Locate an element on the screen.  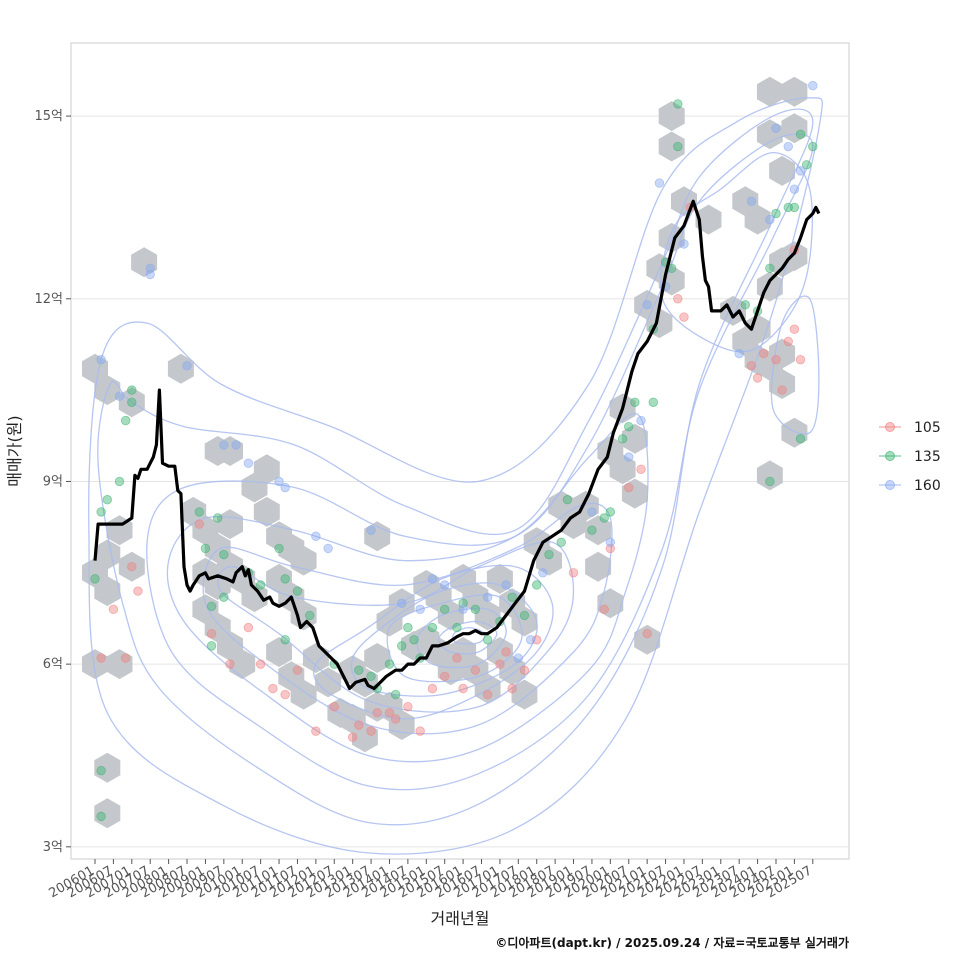
y-axis-title: 매매가(원) is located at coordinates (14, 450).